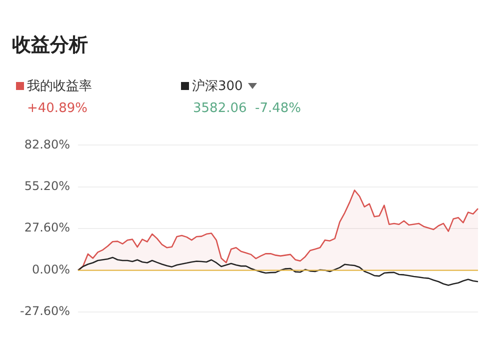  I want to click on y-tick-label: 27.60%, so click(47, 227).